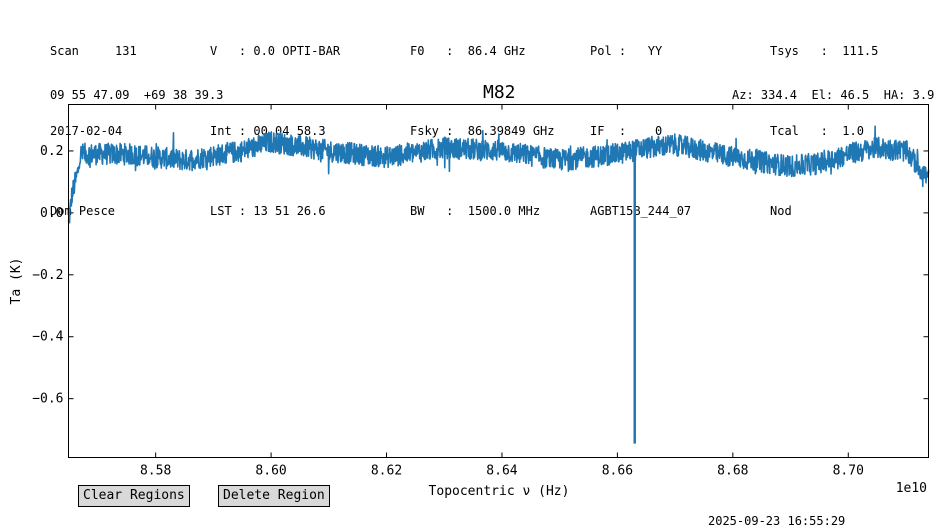 This screenshot has height=531, width=937. What do you see at coordinates (499, 491) in the screenshot?
I see `x-axis-label: Topocentric ν (Hz)` at bounding box center [499, 491].